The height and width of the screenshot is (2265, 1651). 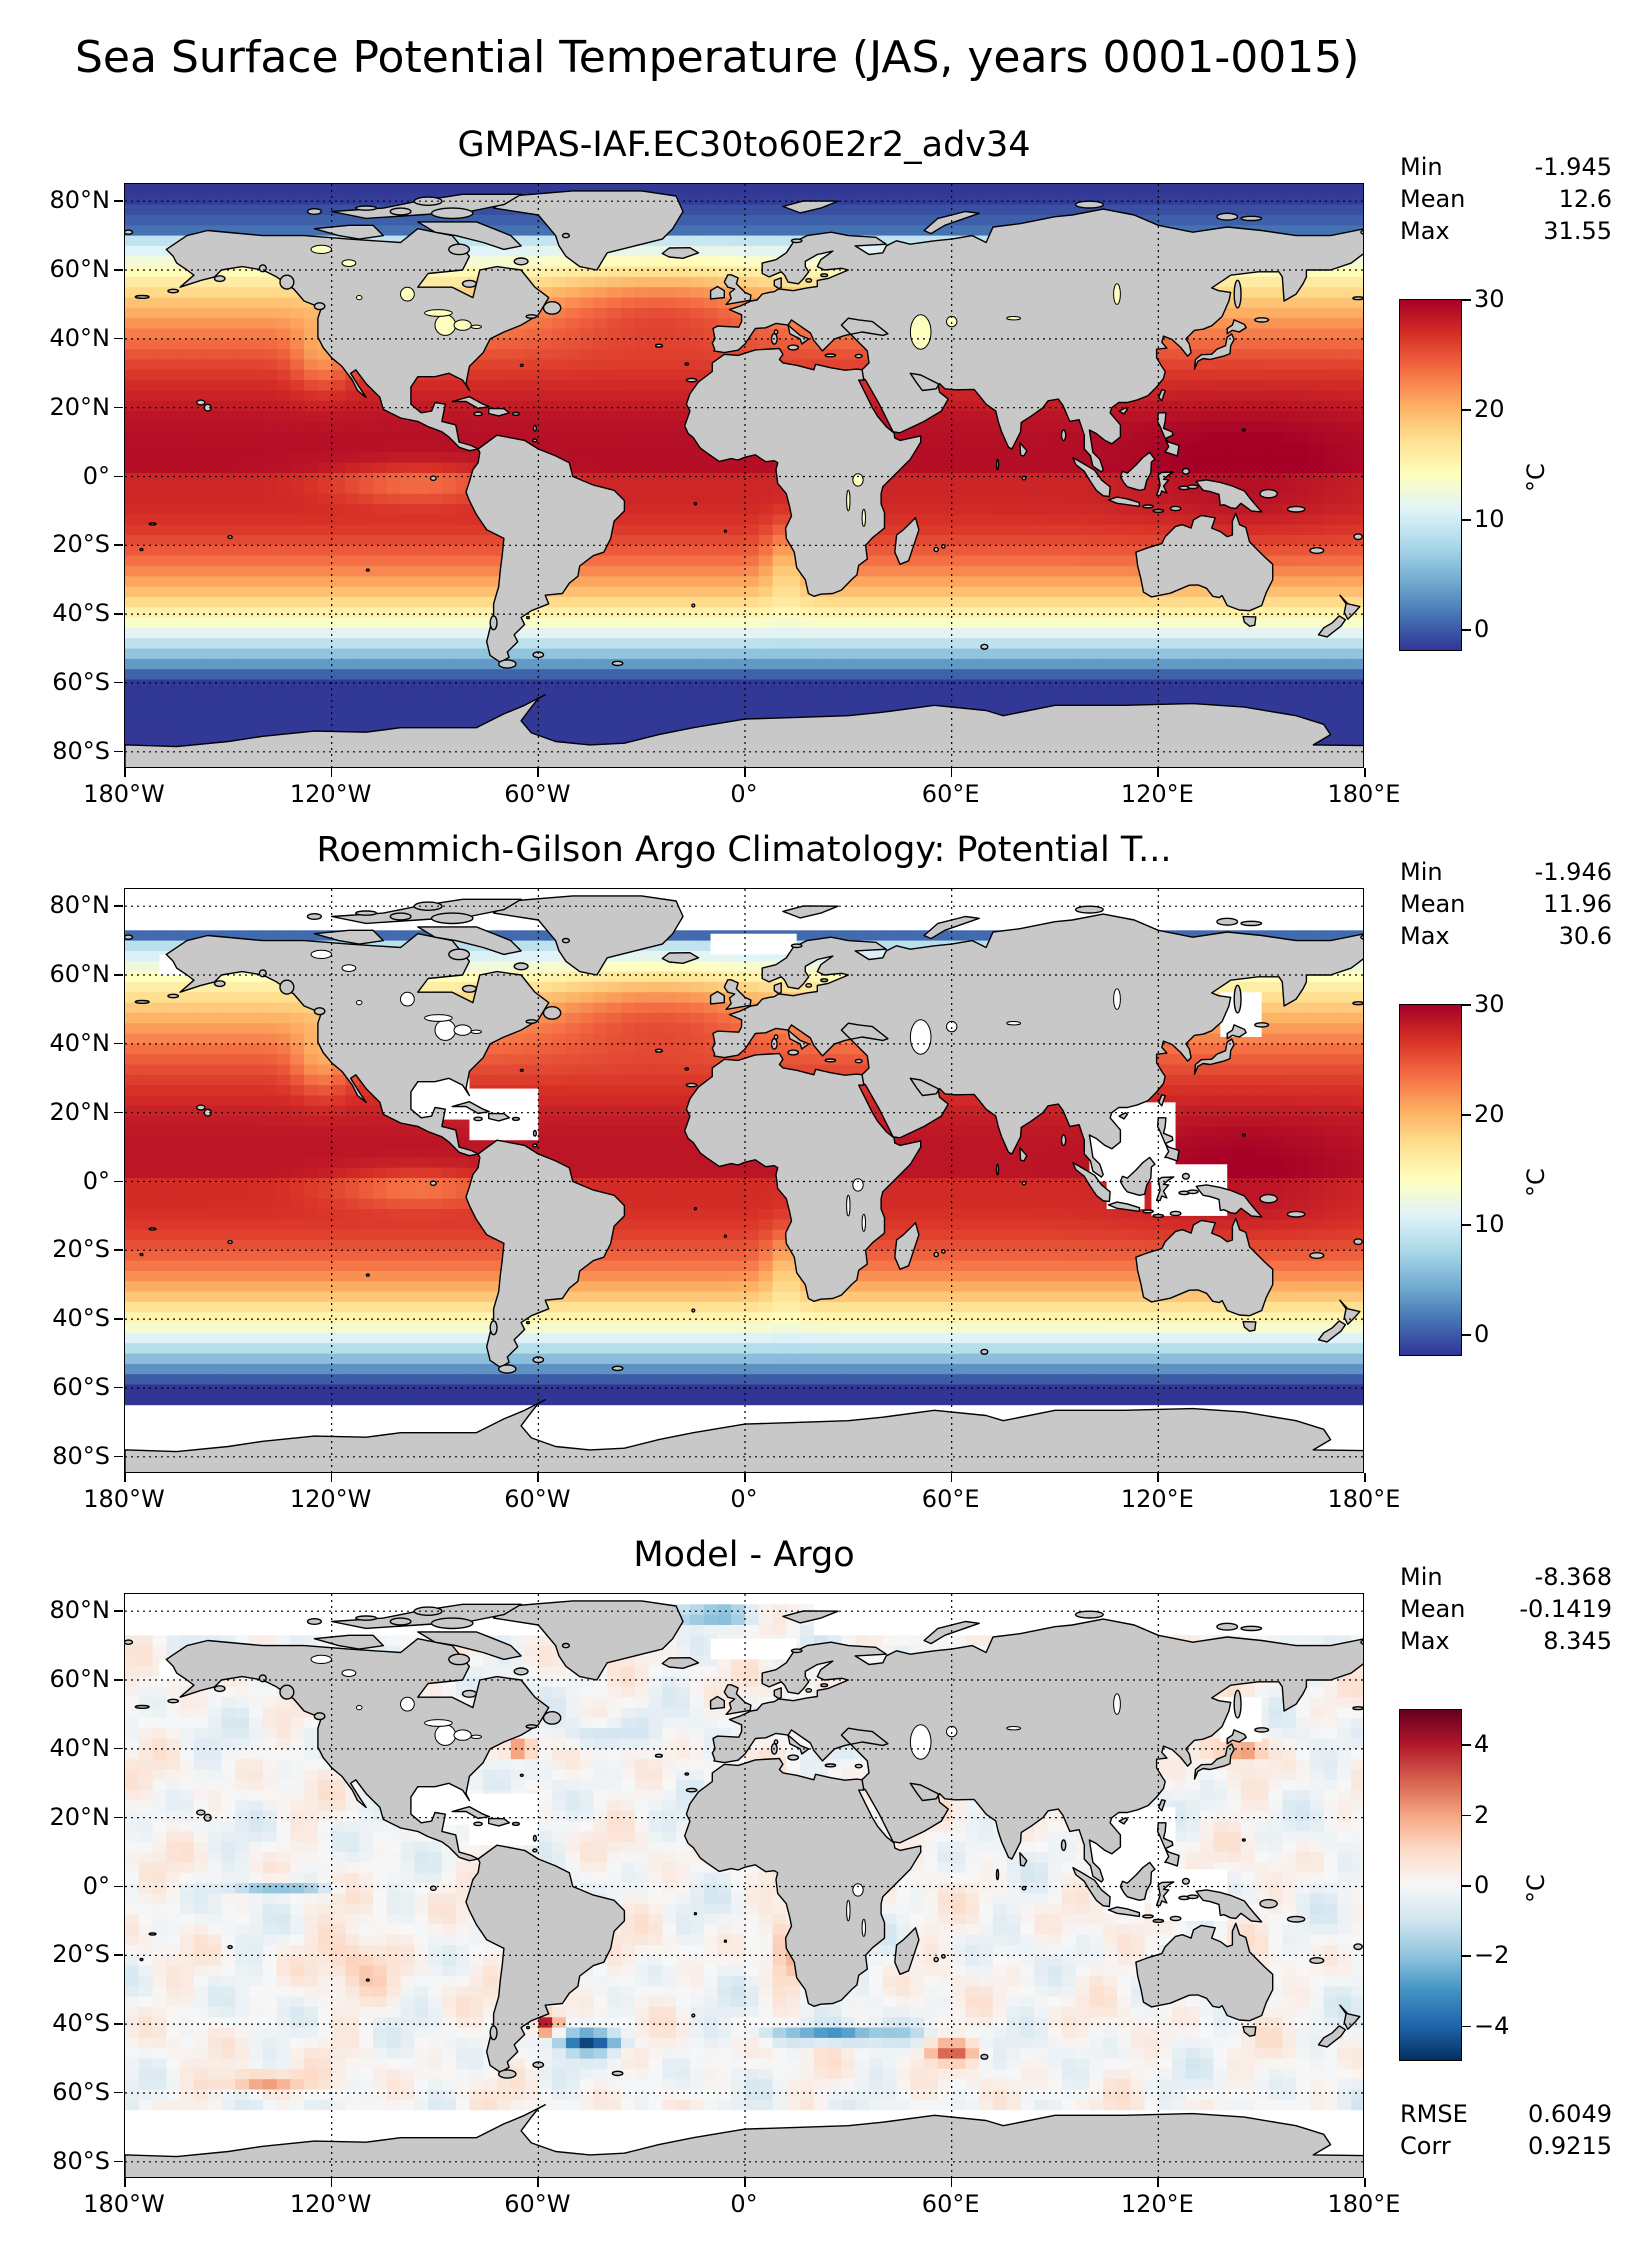 What do you see at coordinates (1506, 872) in the screenshot?
I see `stat-min: Min -1.946` at bounding box center [1506, 872].